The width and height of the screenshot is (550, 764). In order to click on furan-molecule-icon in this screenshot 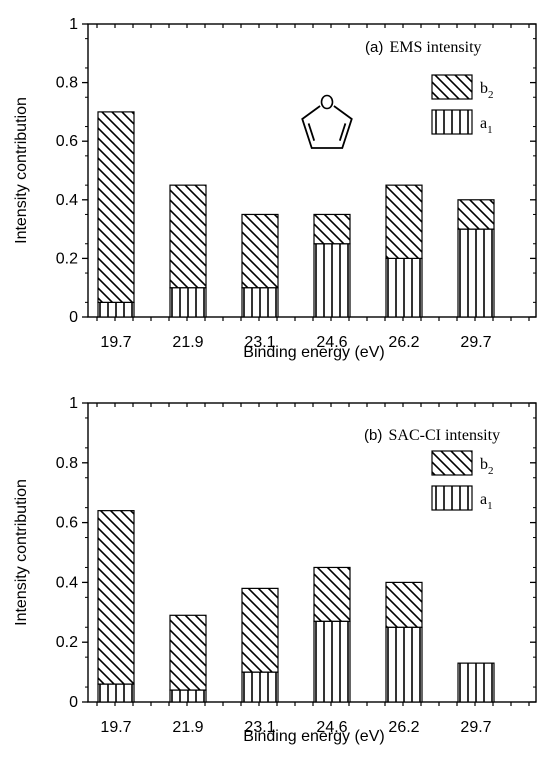, I will do `click(327, 121)`.